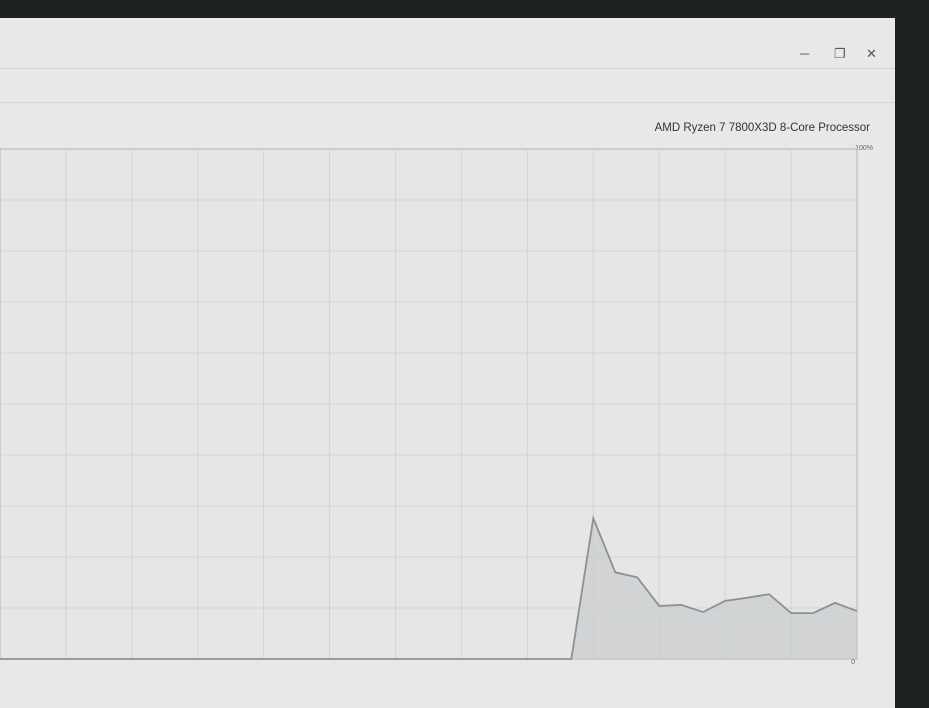 The width and height of the screenshot is (929, 708). Describe the element at coordinates (804, 53) in the screenshot. I see `minimize-button: ─` at that location.